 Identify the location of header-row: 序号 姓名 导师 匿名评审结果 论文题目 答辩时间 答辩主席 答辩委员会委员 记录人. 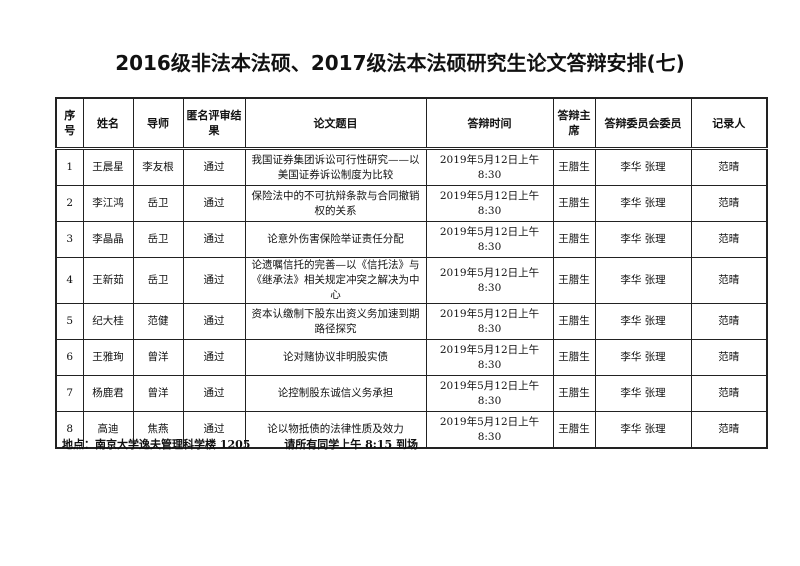
(411, 123).